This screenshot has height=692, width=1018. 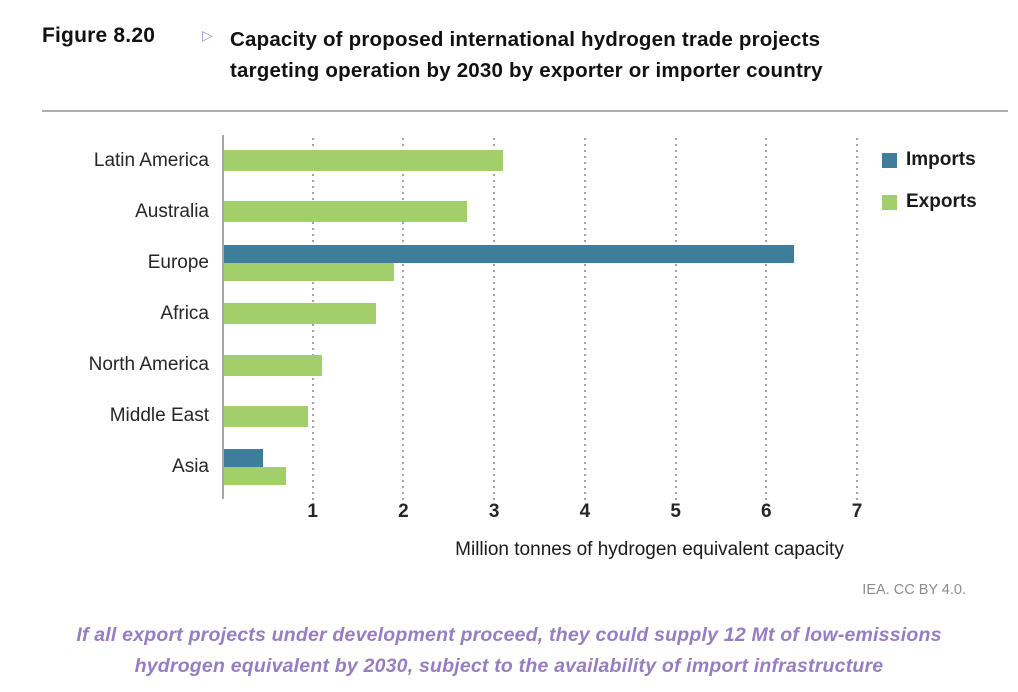 What do you see at coordinates (99, 35) in the screenshot?
I see `figure-number: Figure 8.20` at bounding box center [99, 35].